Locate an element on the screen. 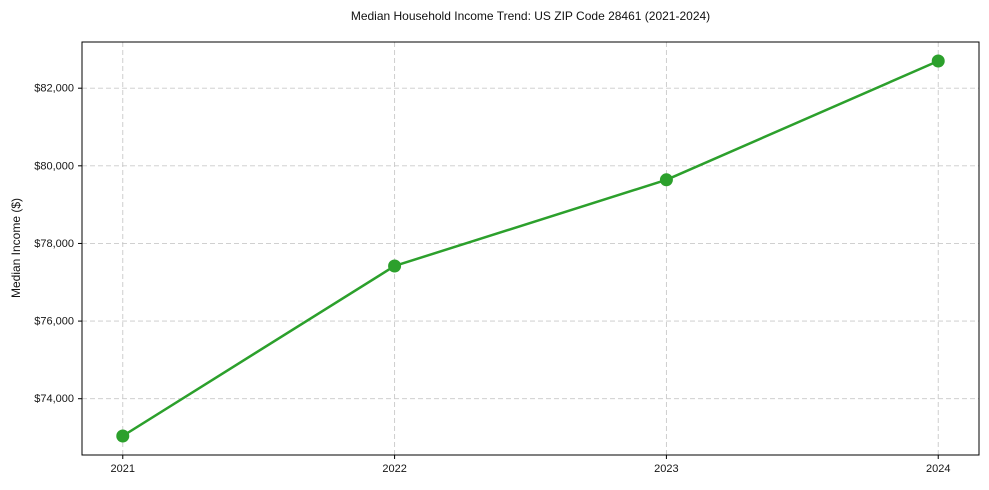 The width and height of the screenshot is (989, 490). y-tick-label: $80,000 is located at coordinates (54, 166).